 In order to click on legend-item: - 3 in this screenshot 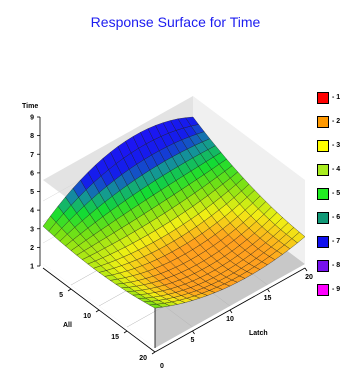, I will do `click(328, 152)`.